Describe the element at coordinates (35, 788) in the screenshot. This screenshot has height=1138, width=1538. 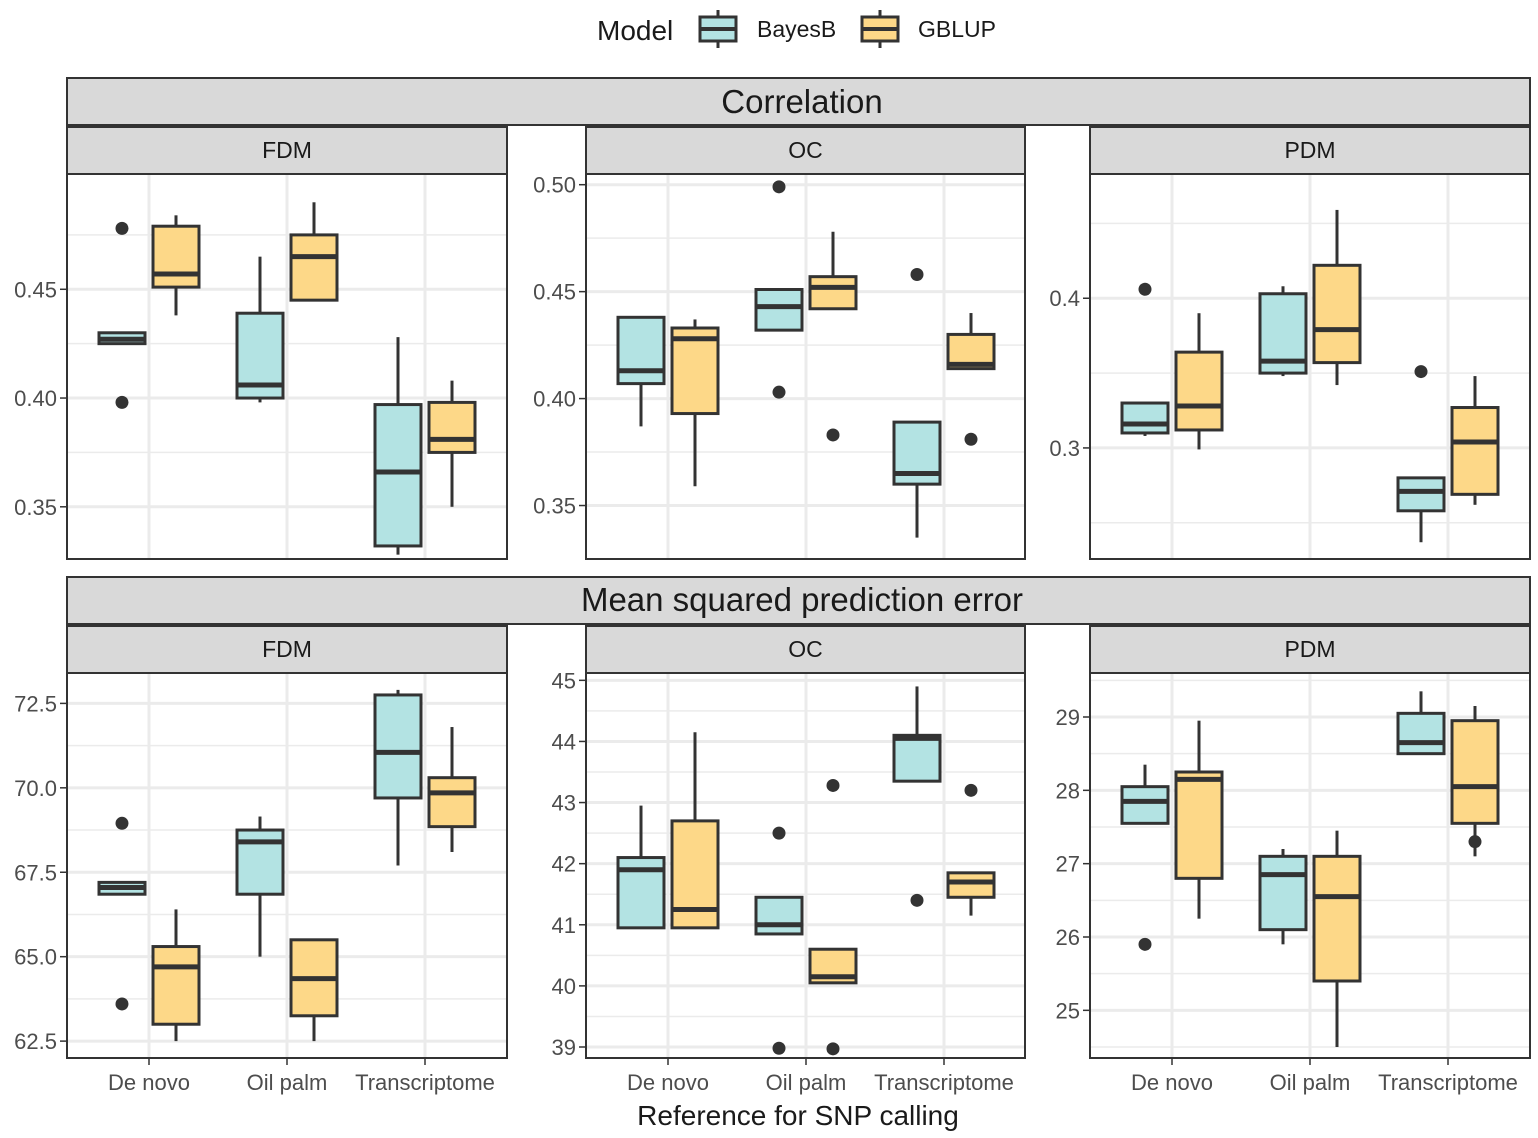
I see `y-tick-label: 70.0` at that location.